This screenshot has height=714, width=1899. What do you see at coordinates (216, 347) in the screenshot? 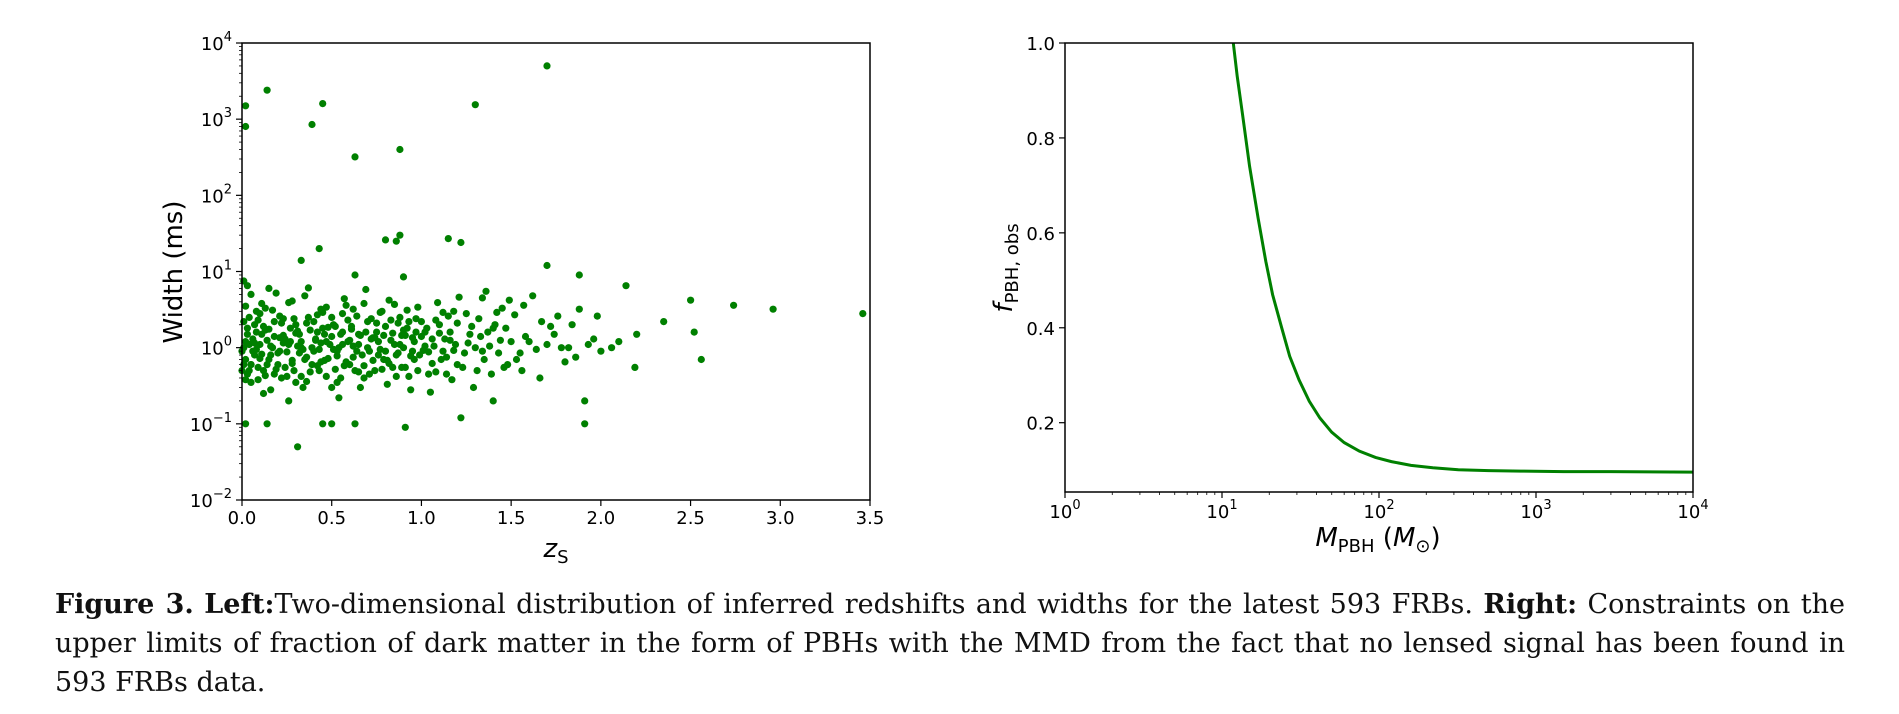
I see `y-tick-label: 10⁰` at bounding box center [216, 347].